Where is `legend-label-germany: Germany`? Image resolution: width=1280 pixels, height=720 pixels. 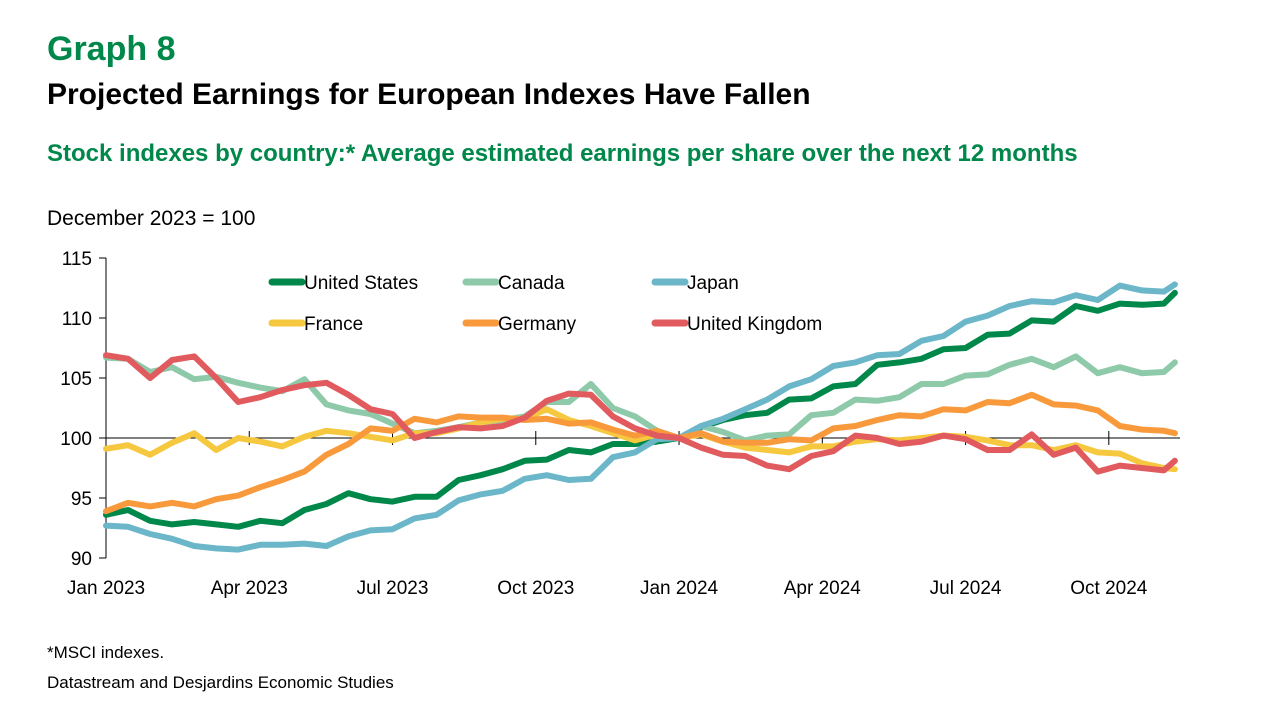
legend-label-germany: Germany is located at coordinates (537, 324).